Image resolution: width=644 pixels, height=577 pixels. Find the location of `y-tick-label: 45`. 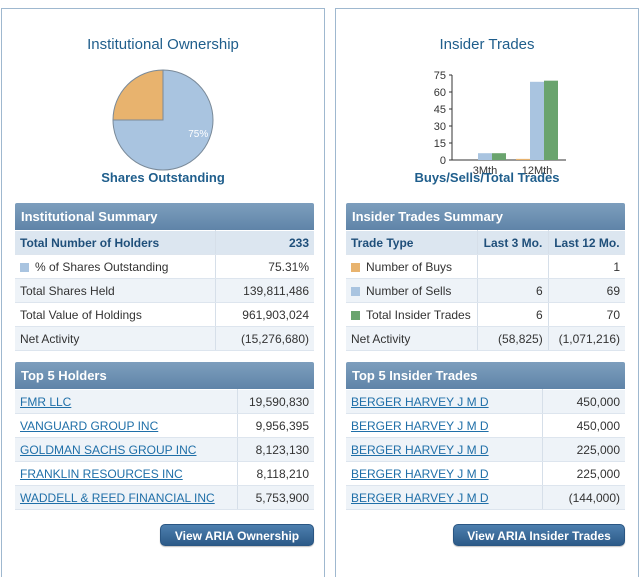

y-tick-label: 45 is located at coordinates (440, 110).